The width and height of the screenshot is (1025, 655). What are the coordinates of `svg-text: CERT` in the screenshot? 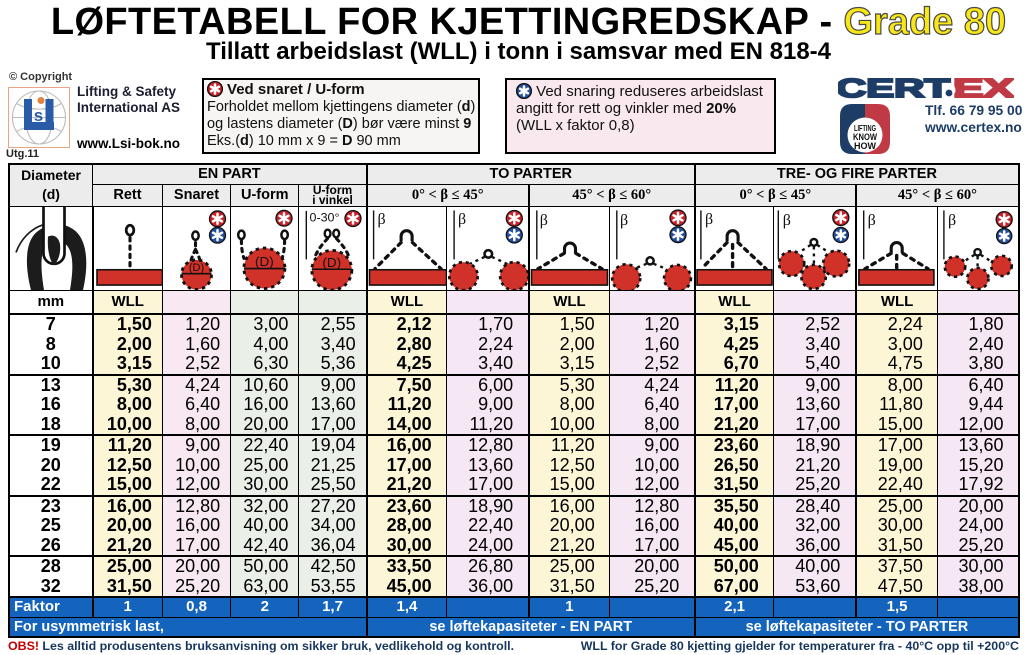 It's located at (894, 89).